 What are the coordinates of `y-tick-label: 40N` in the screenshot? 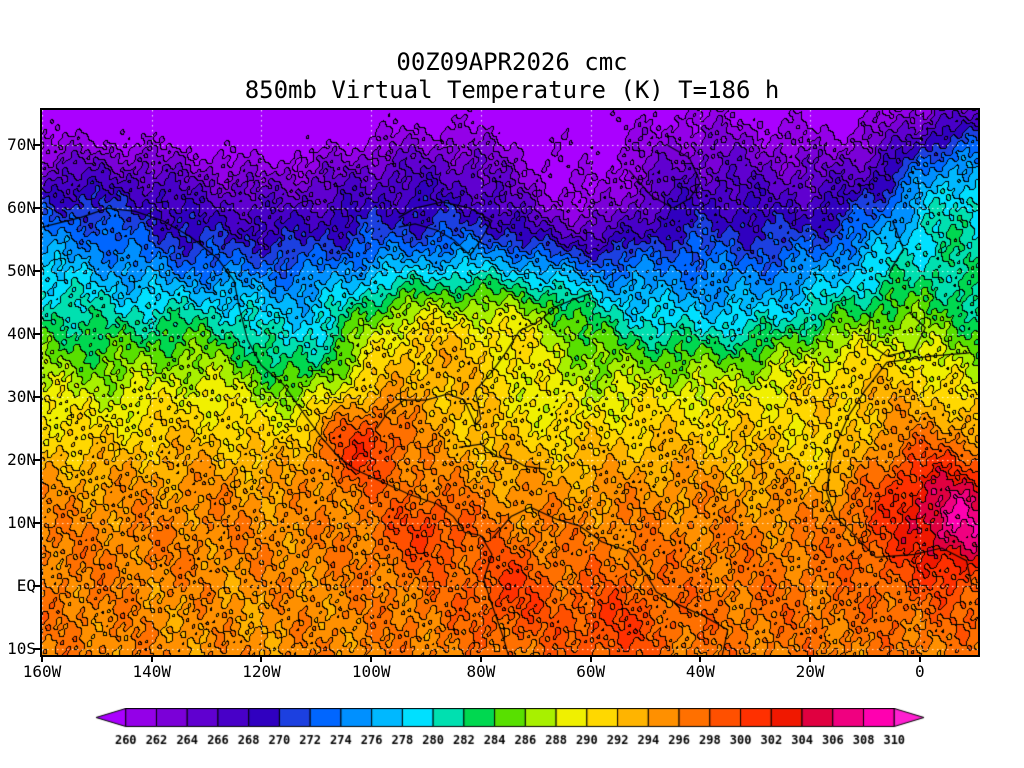 It's located at (21, 334).